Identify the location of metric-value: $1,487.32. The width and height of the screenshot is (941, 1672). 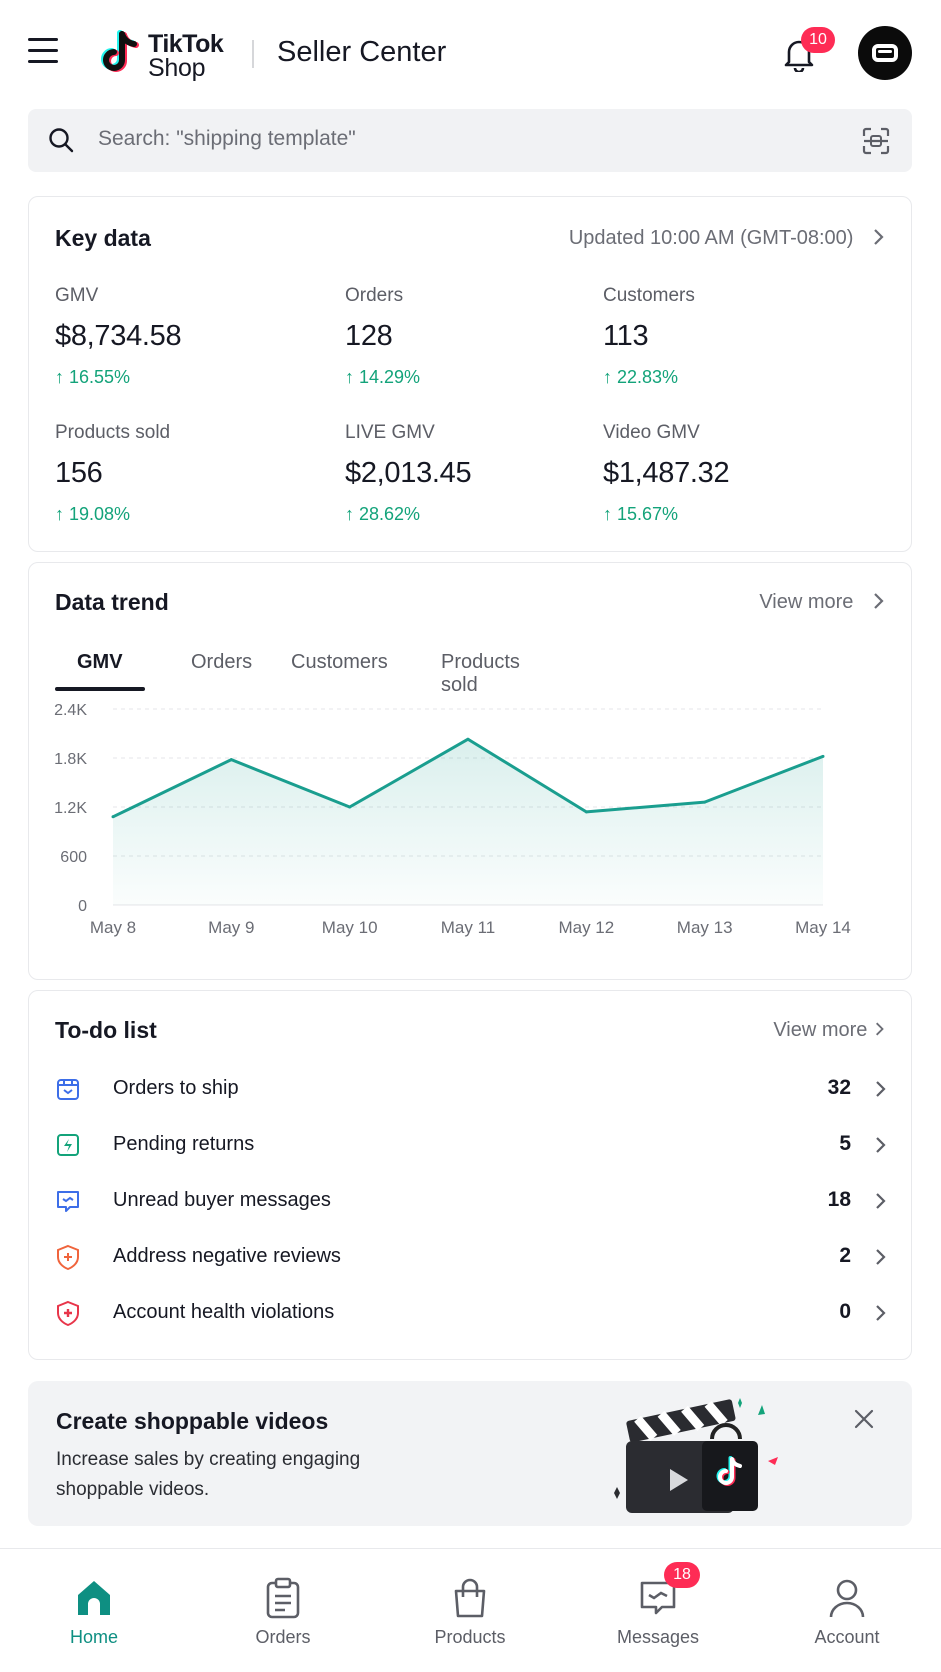
(666, 473).